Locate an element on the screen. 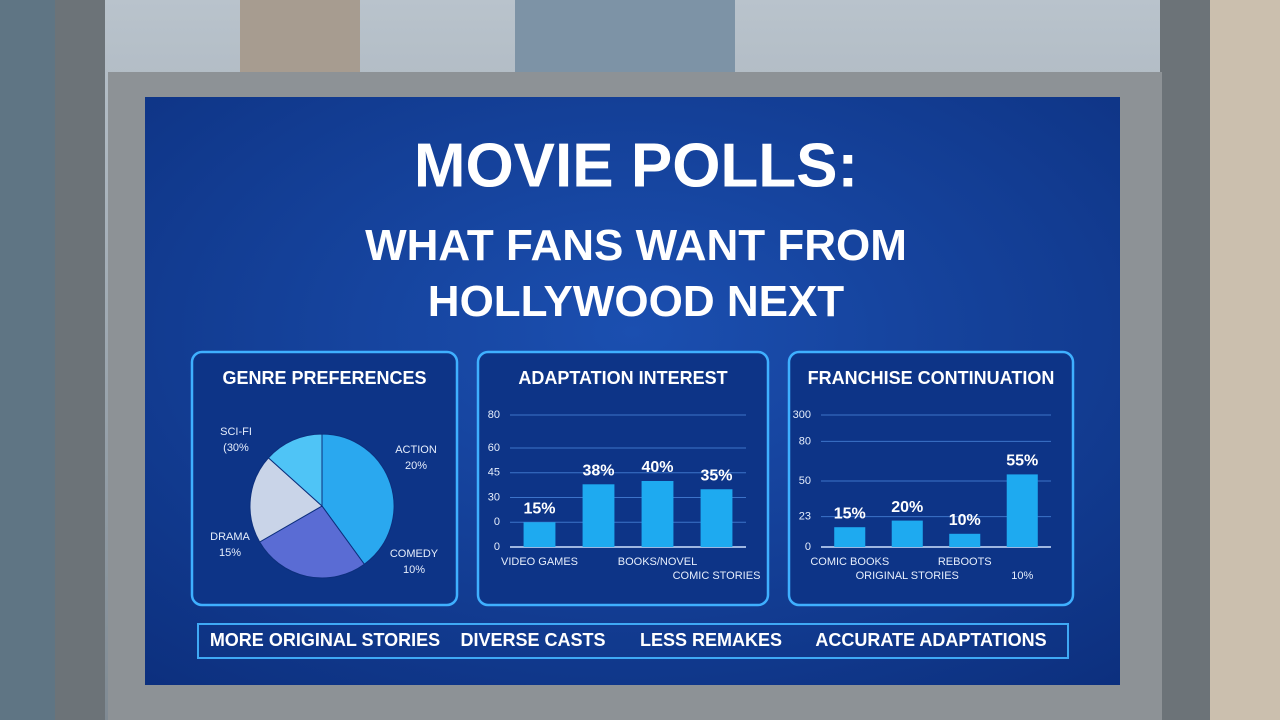  x-tick-label: BOOKS/NOVEL is located at coordinates (657, 562).